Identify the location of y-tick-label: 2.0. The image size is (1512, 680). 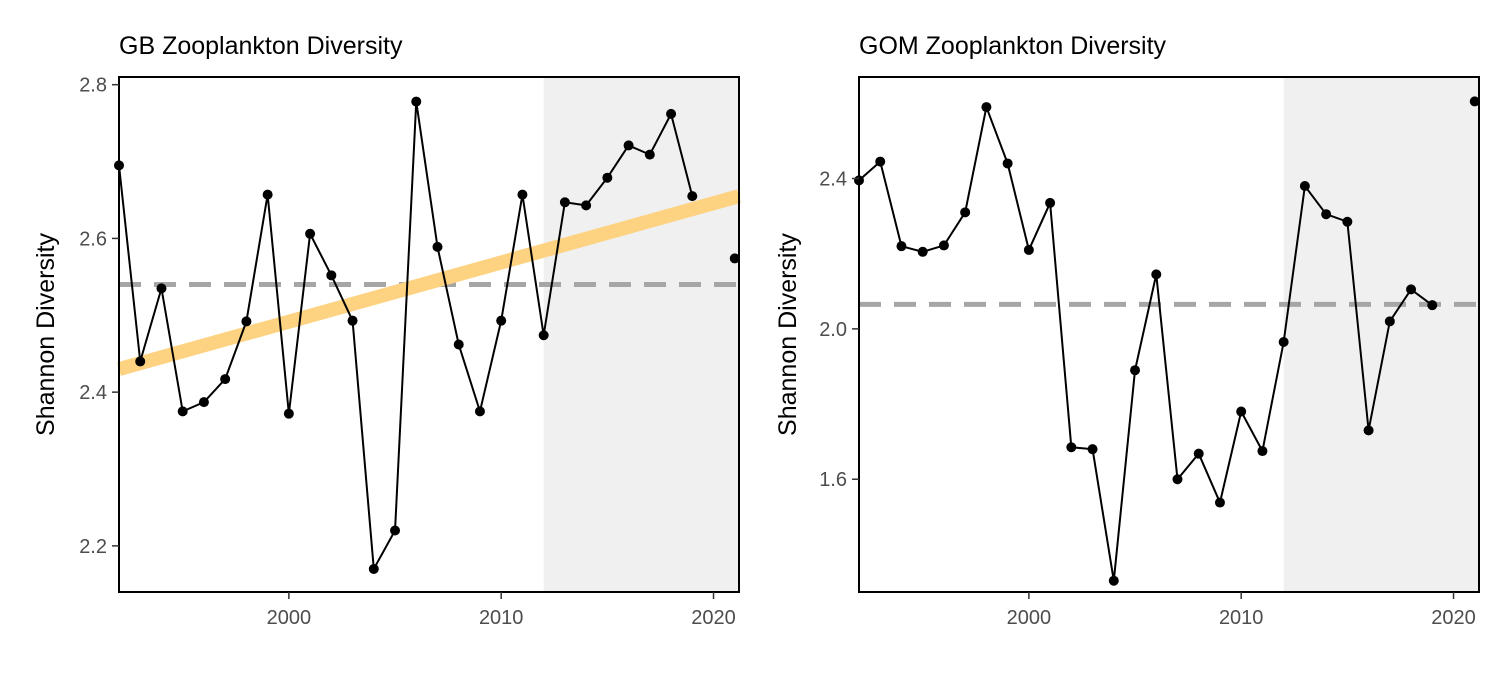
(833, 330).